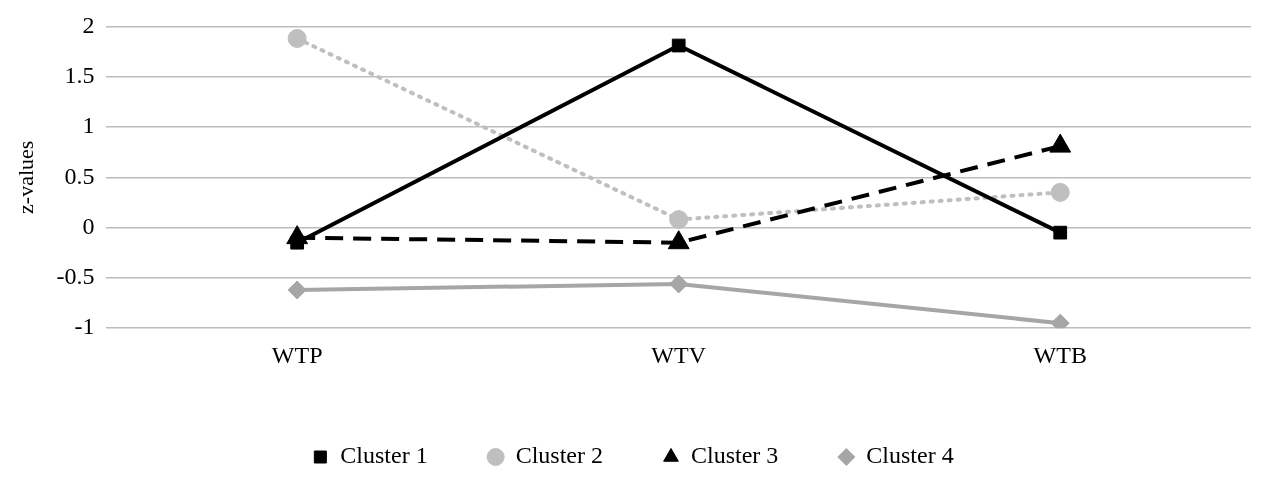  Describe the element at coordinates (735, 455) in the screenshot. I see `legend-label: Cluster 3` at that location.